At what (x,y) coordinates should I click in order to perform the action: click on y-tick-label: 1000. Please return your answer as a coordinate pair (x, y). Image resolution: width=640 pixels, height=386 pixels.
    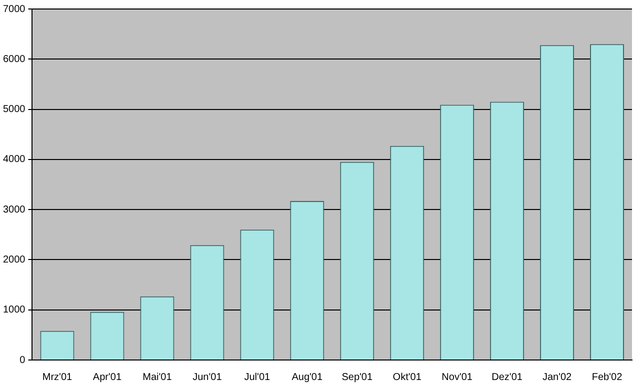
    Looking at the image, I should click on (14, 310).